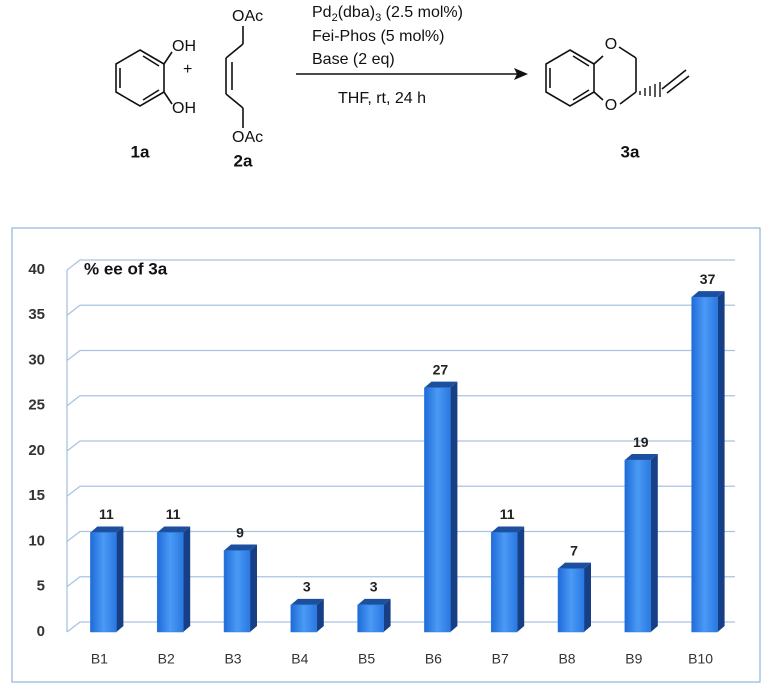  I want to click on catalyst-part: (dba), so click(356, 12).